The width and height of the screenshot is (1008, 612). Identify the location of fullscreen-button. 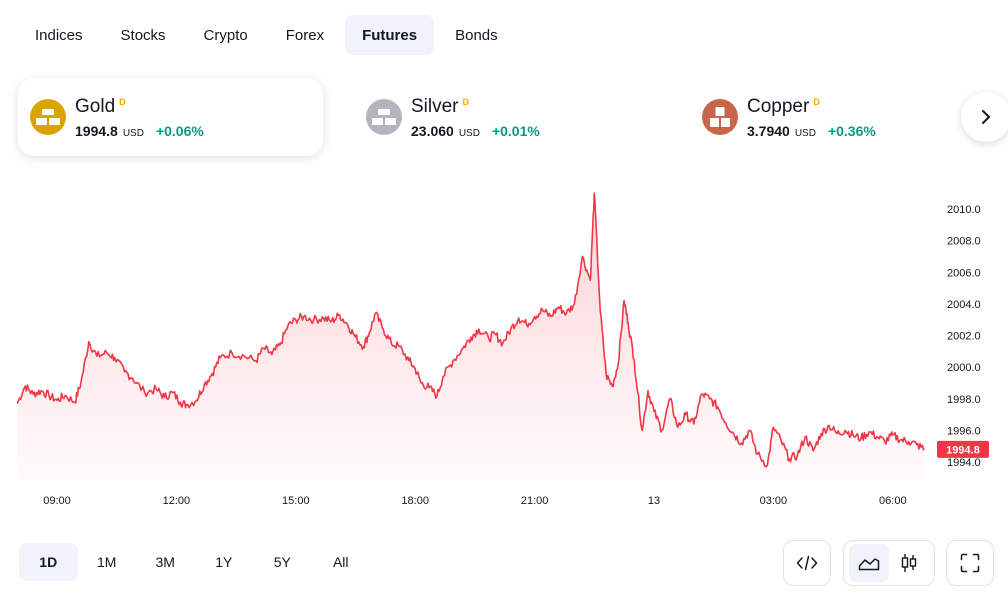
(970, 563).